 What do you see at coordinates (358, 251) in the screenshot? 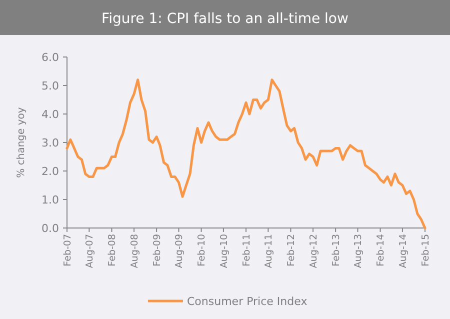
I see `x-tick-label: Aug-13` at bounding box center [358, 251].